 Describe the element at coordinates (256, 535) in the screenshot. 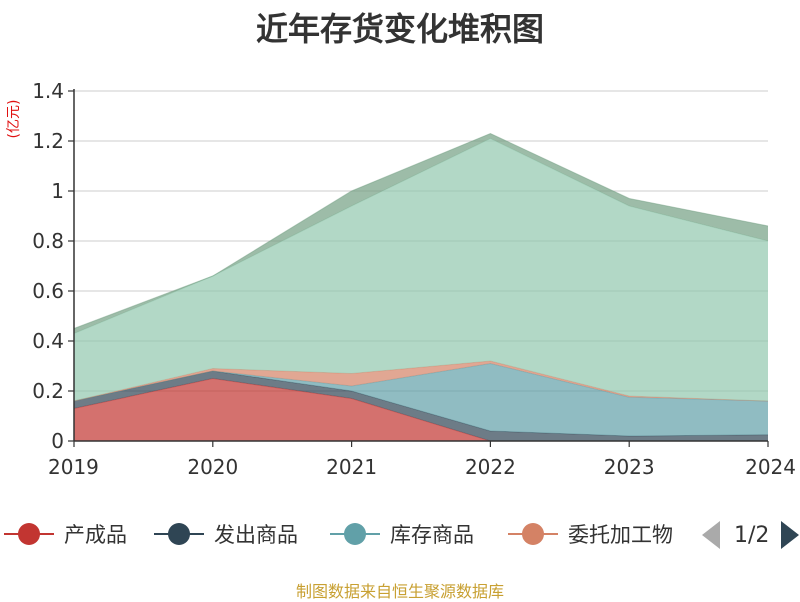

I see `legend-label-1: 发出商品` at that location.